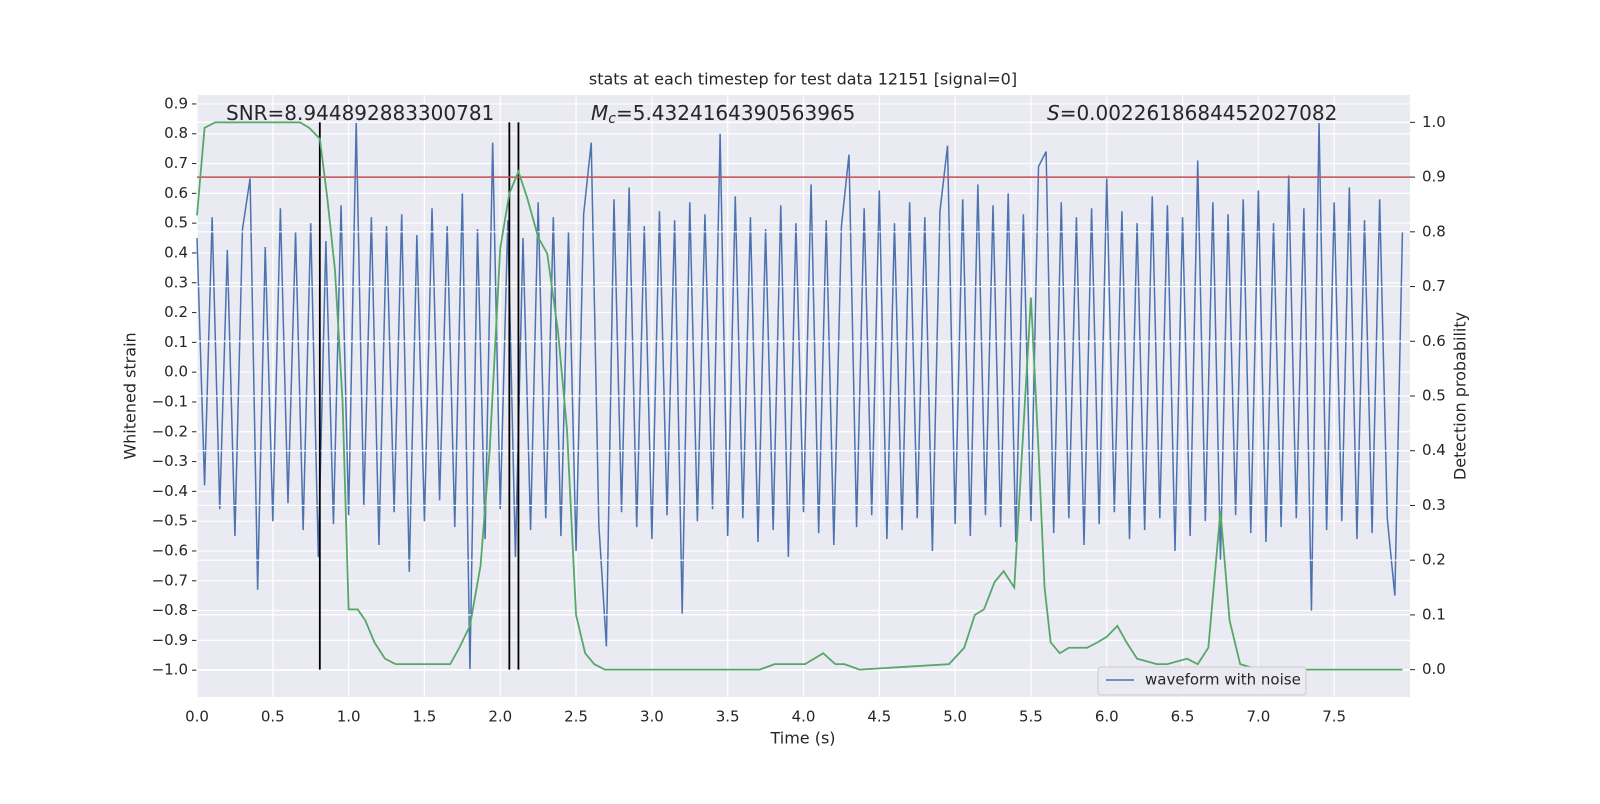 This screenshot has height=804, width=1600. I want to click on x-tick-label: 0.5, so click(273, 717).